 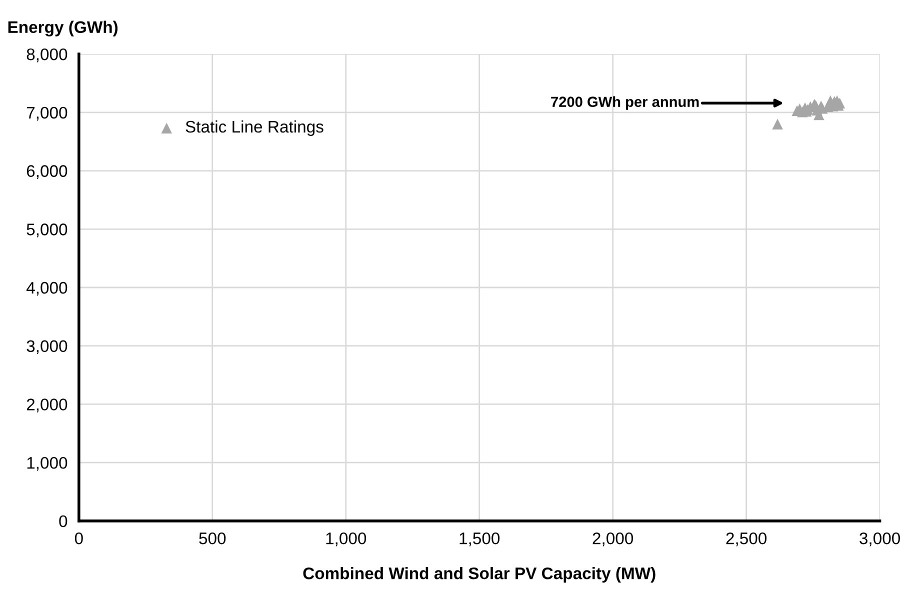 What do you see at coordinates (346, 539) in the screenshot?
I see `x-tick-label: 1,000` at bounding box center [346, 539].